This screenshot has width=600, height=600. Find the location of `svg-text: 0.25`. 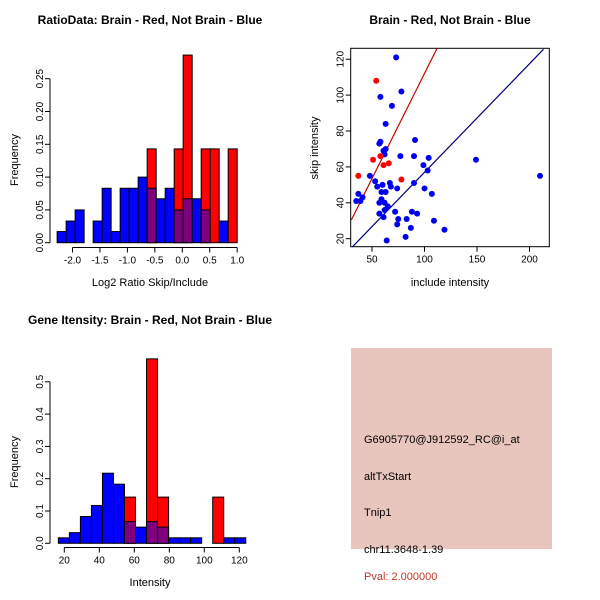

svg-text: 0.25 is located at coordinates (40, 79).